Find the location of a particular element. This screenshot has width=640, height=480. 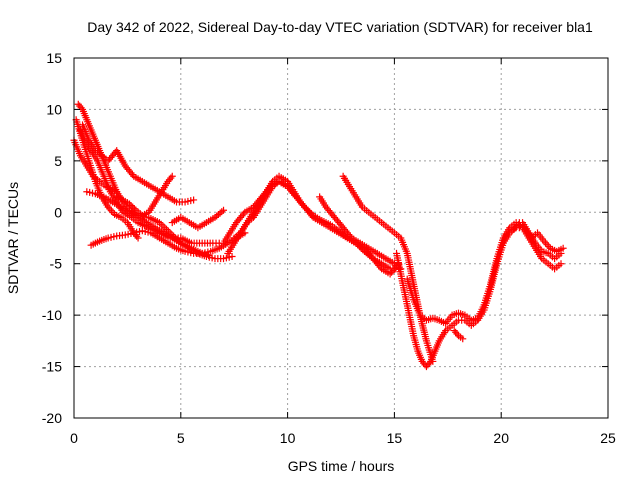

series-arc-q is located at coordinates (508, 282).